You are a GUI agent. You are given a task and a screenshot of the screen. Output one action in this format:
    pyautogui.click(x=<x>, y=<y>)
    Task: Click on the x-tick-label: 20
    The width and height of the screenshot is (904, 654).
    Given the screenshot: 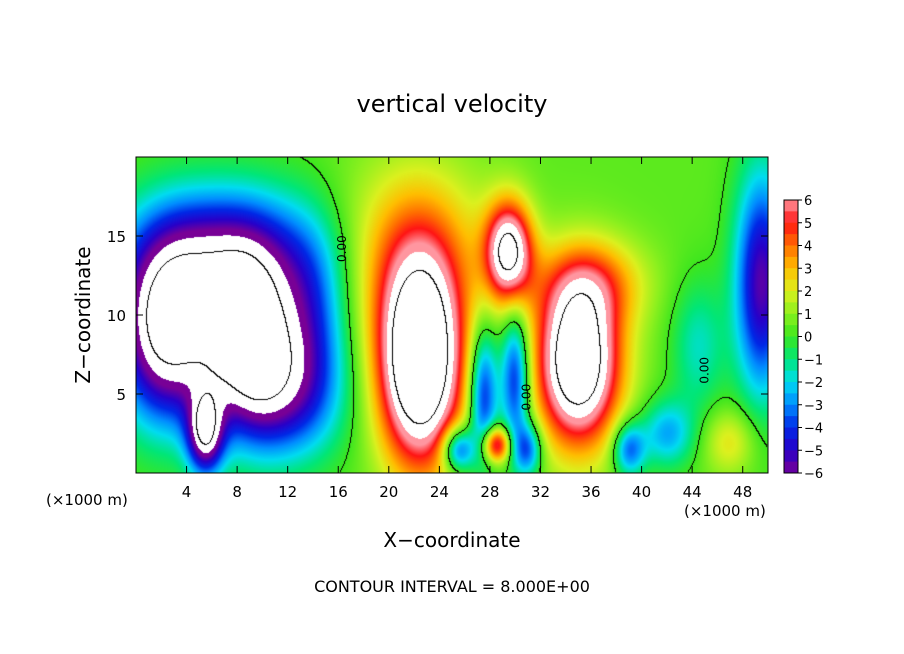 What is the action you would take?
    pyautogui.click(x=388, y=492)
    